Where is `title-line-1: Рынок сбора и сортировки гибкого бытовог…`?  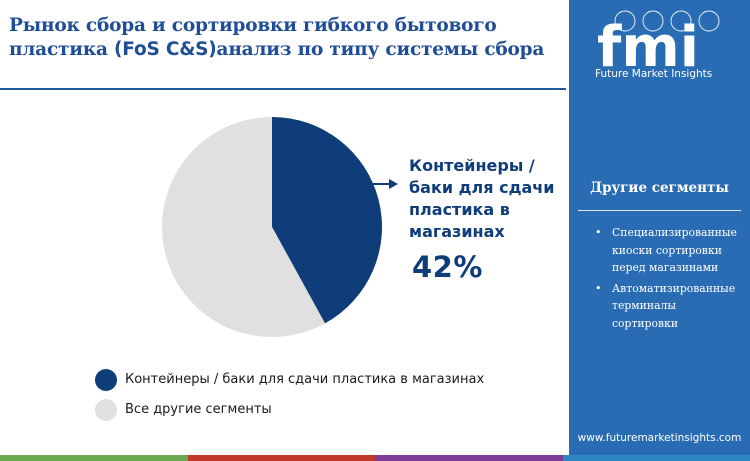 title-line-1: Рынок сбора и сортировки гибкого бытовог… is located at coordinates (253, 25).